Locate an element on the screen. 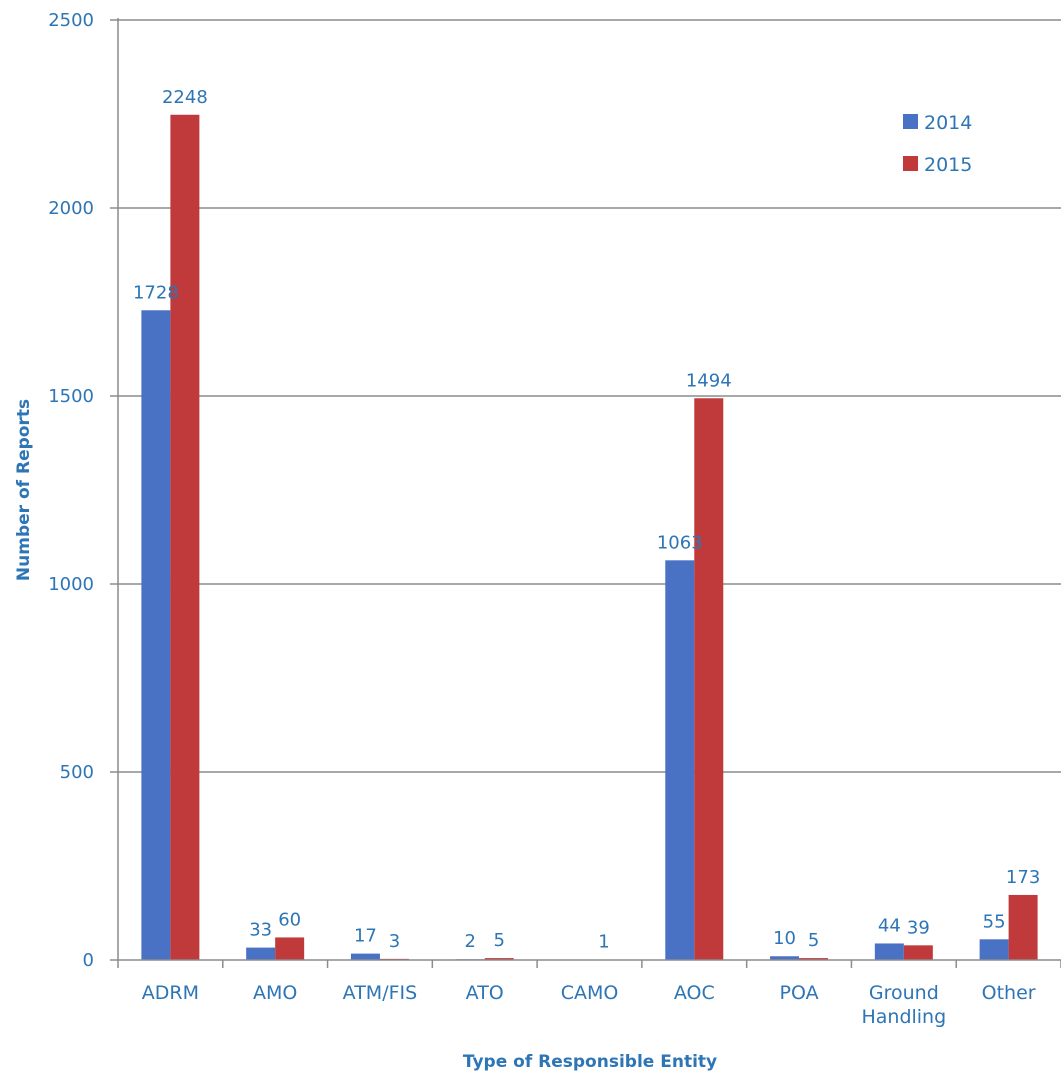 This screenshot has height=1074, width=1061. bar-2014-adrm is located at coordinates (155, 635).